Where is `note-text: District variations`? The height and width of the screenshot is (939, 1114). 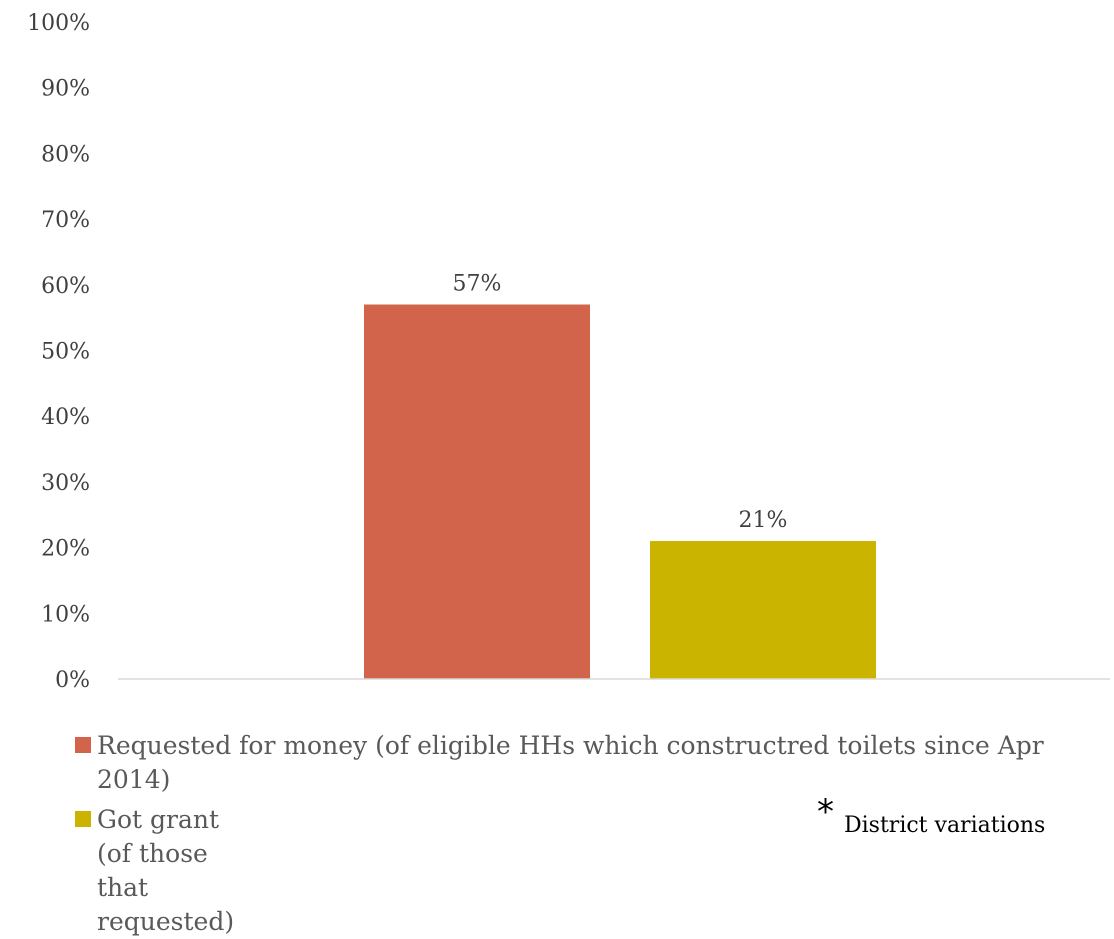 note-text: District variations is located at coordinates (944, 826).